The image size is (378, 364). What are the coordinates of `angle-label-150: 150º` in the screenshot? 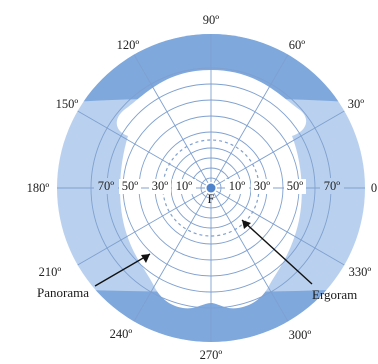 It's located at (67, 104).